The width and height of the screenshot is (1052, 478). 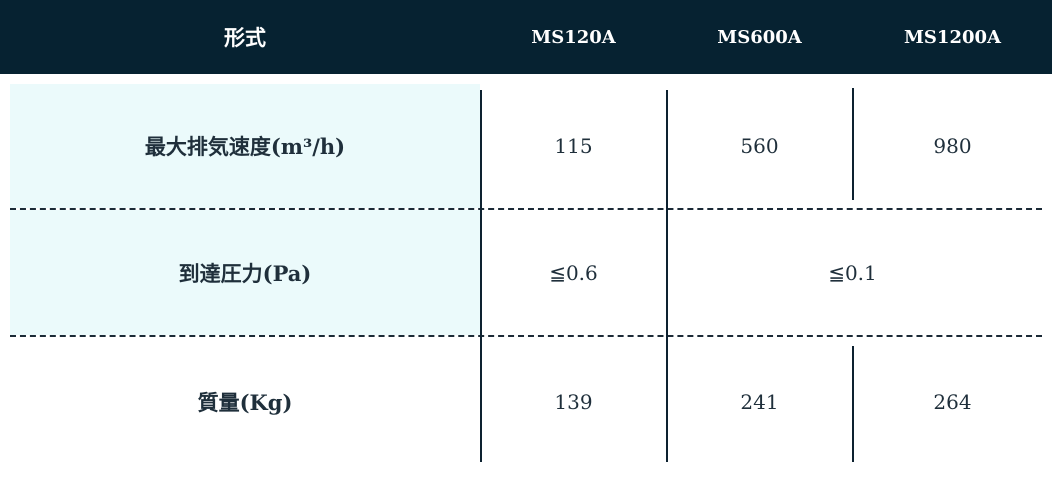 I want to click on row-label-mass: 質量(Kg), so click(x=245, y=402).